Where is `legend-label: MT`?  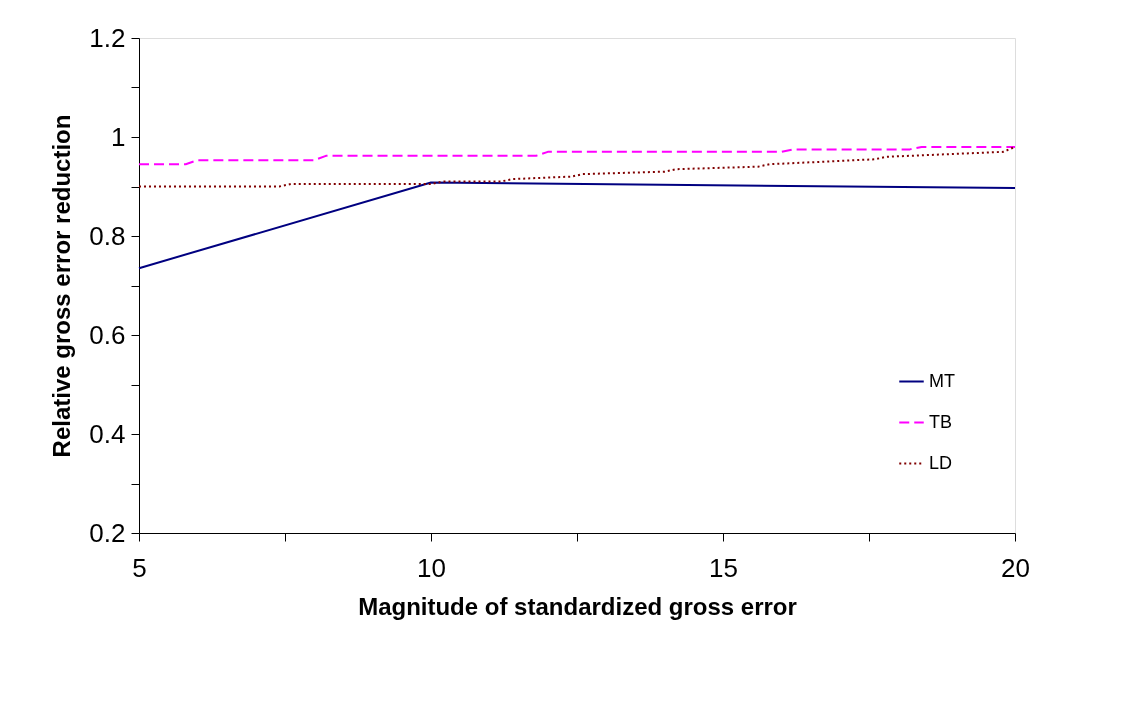
legend-label: MT is located at coordinates (942, 380).